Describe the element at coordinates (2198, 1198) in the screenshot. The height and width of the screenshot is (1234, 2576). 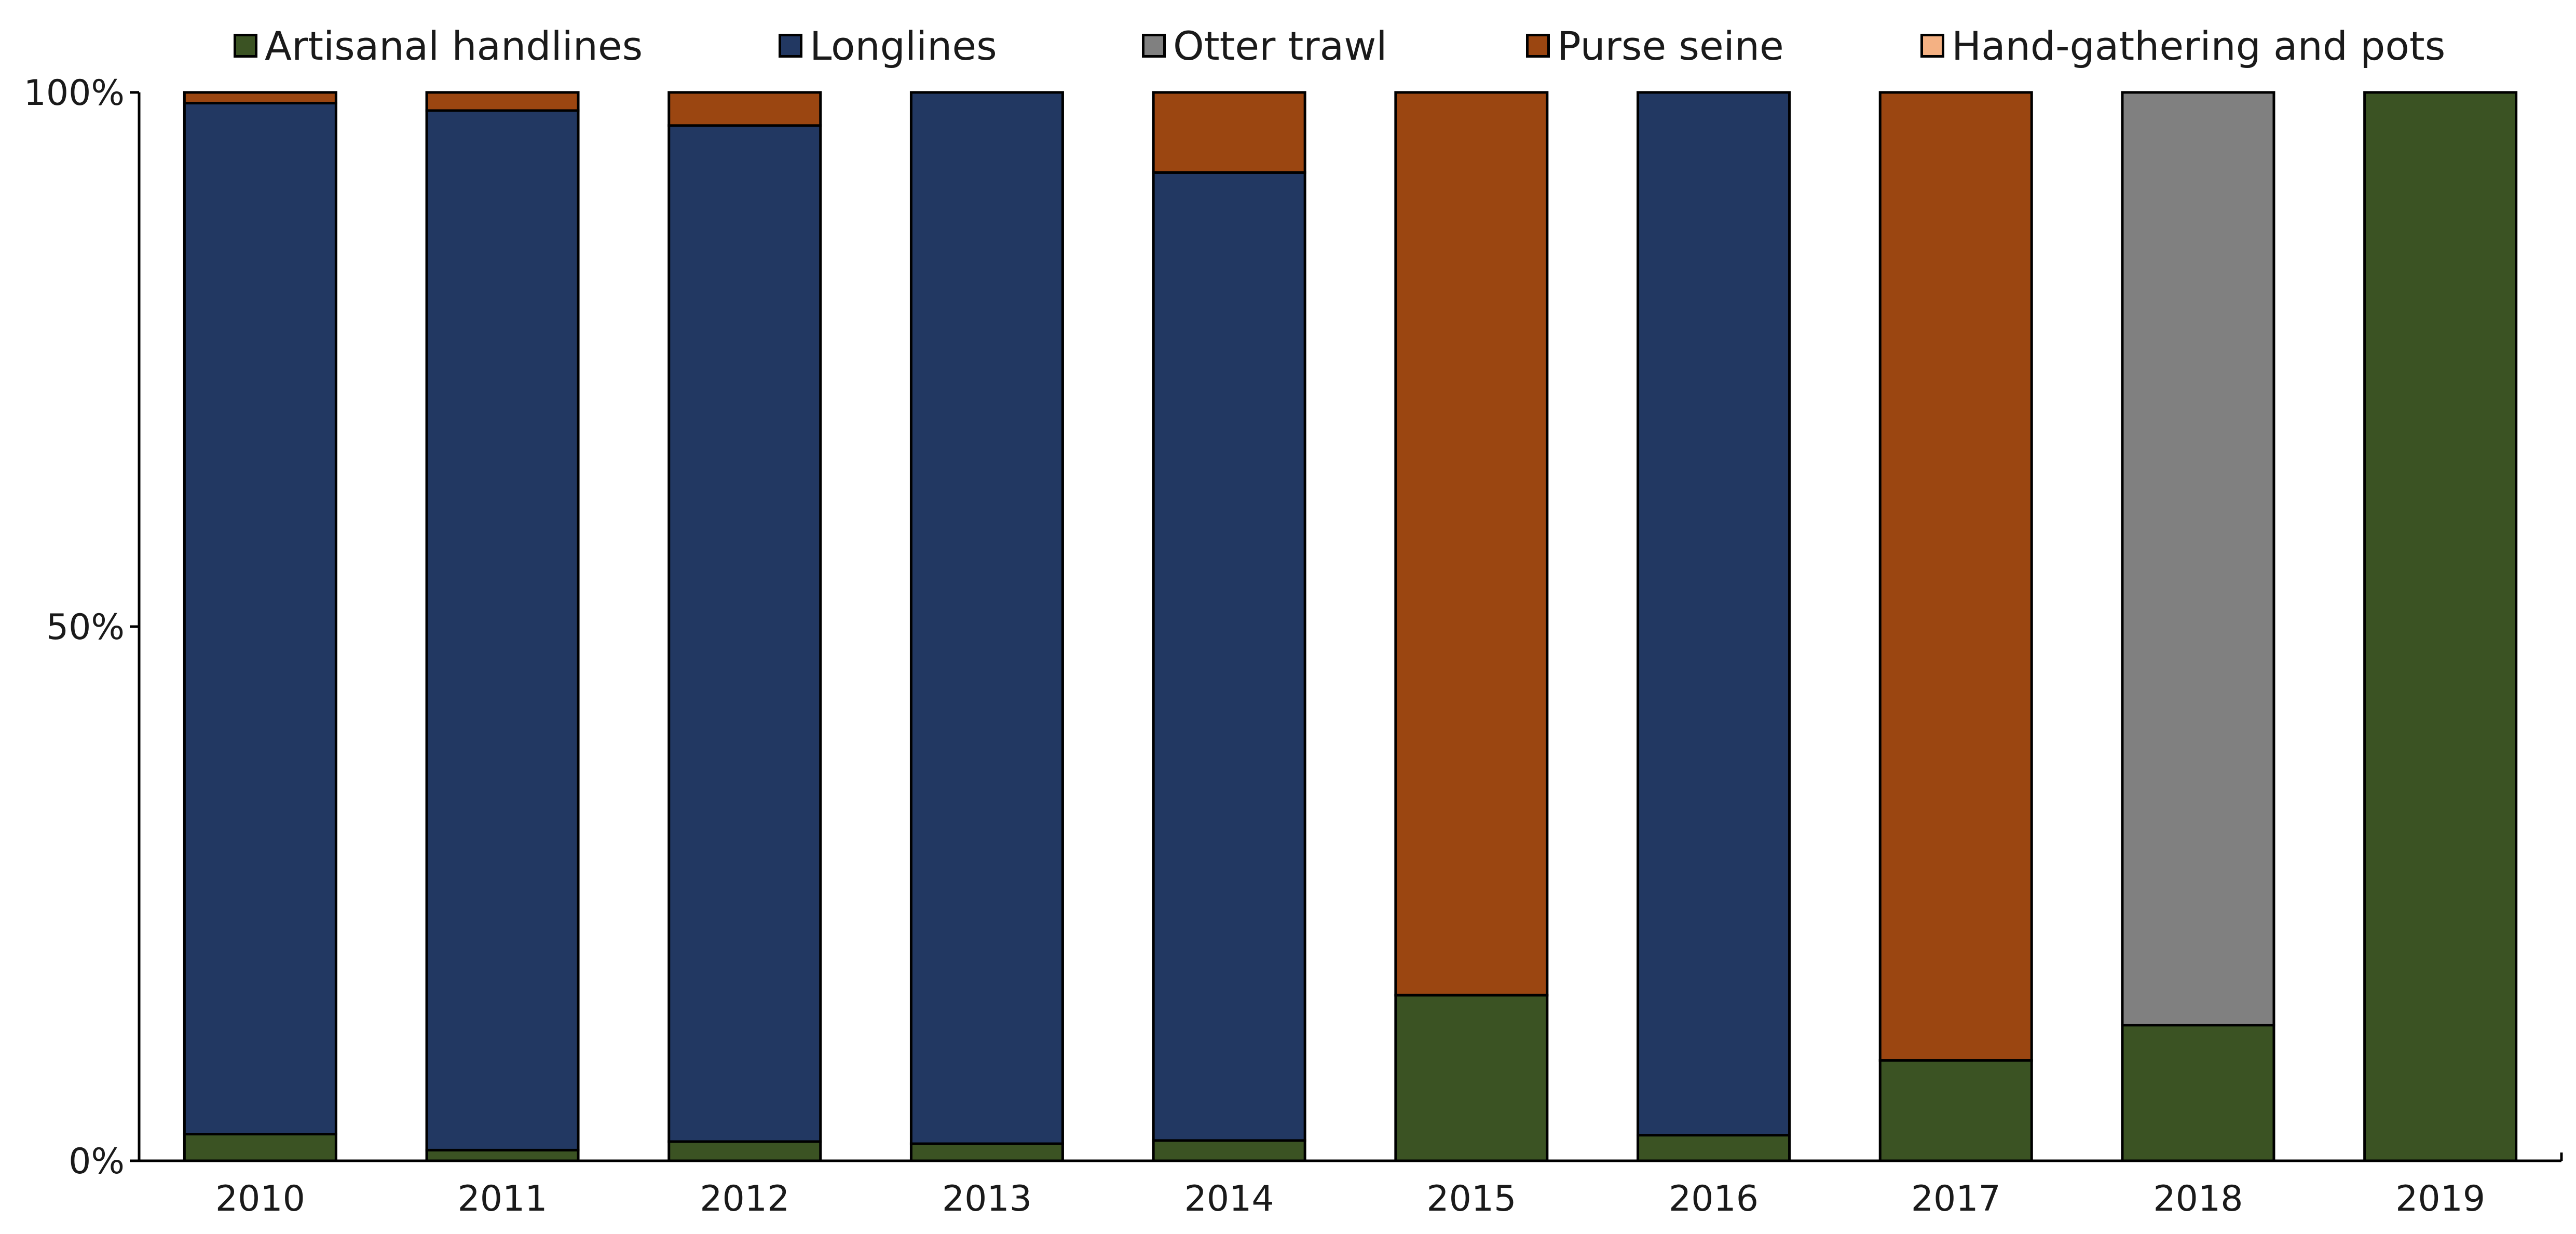
I see `x-tick-label: 2018` at that location.